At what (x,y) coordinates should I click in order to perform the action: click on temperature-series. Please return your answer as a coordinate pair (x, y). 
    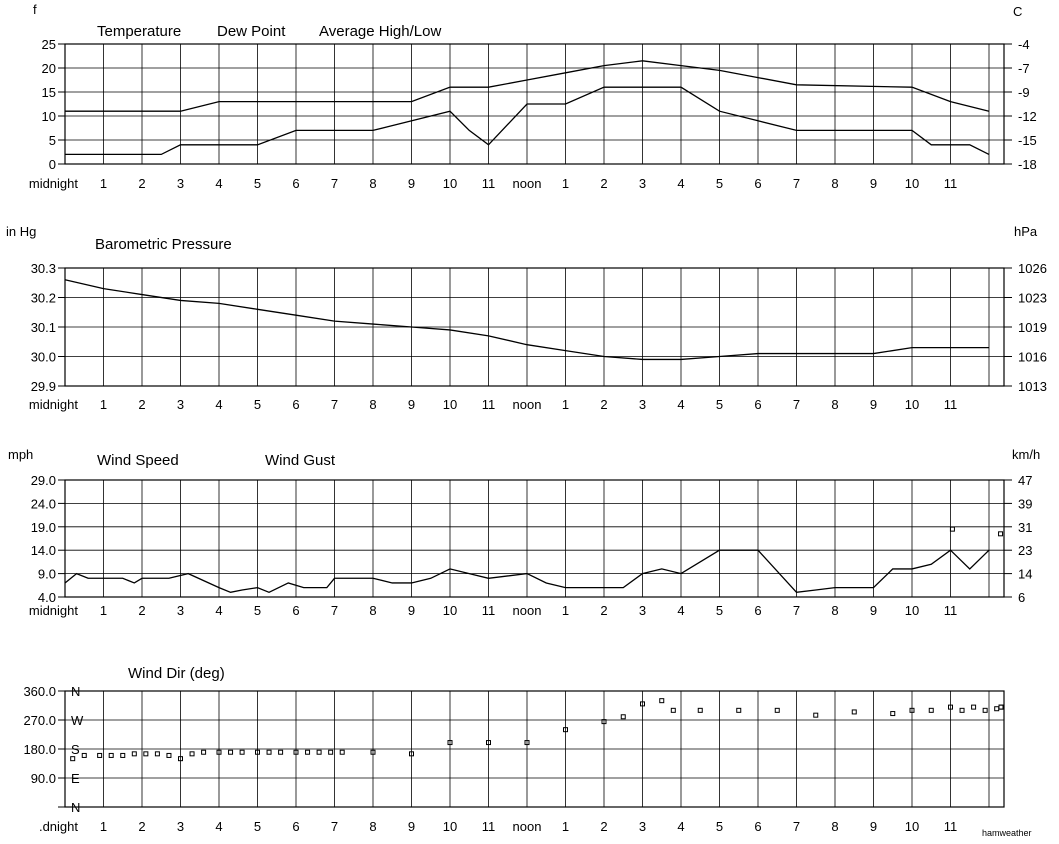
    Looking at the image, I should click on (527, 108).